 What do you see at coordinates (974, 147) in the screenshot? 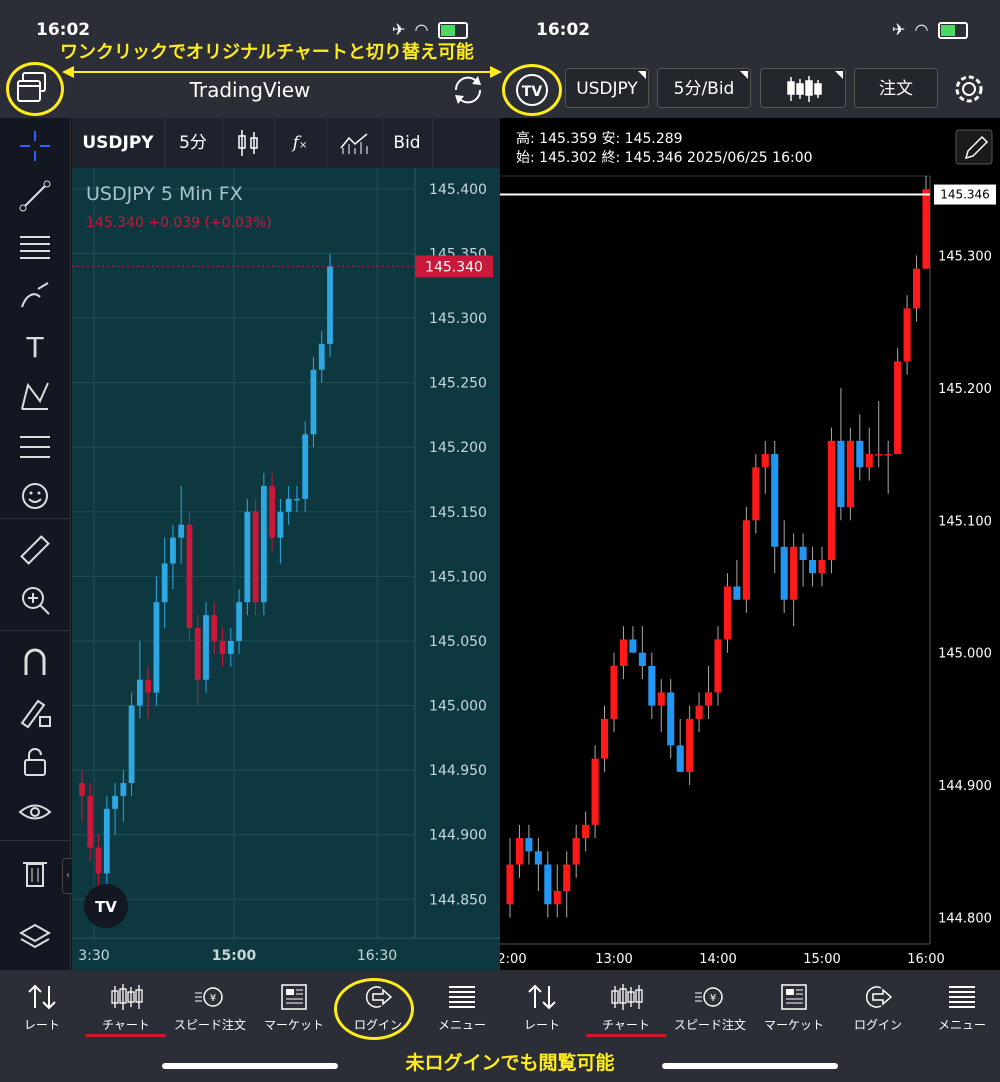
I see `draw-button` at bounding box center [974, 147].